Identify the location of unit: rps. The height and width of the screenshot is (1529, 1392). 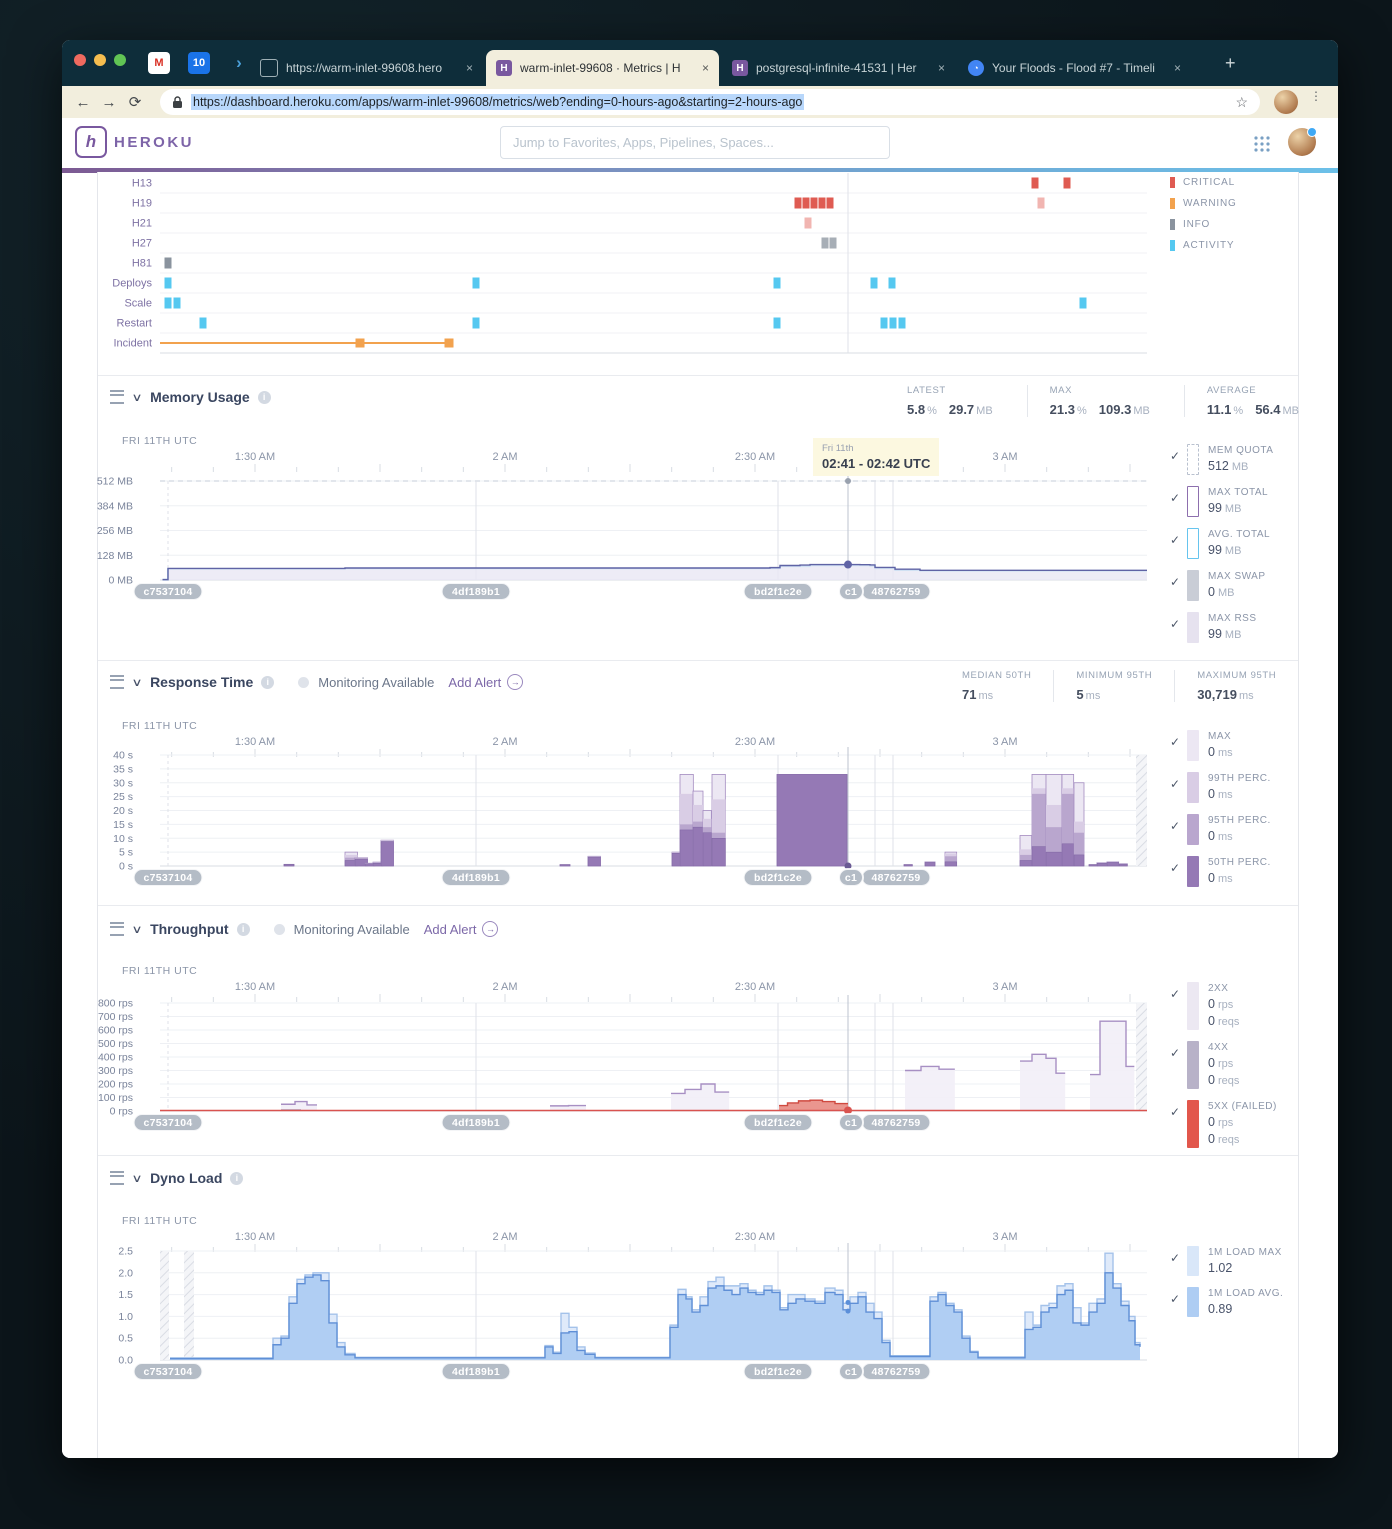
(1225, 1064).